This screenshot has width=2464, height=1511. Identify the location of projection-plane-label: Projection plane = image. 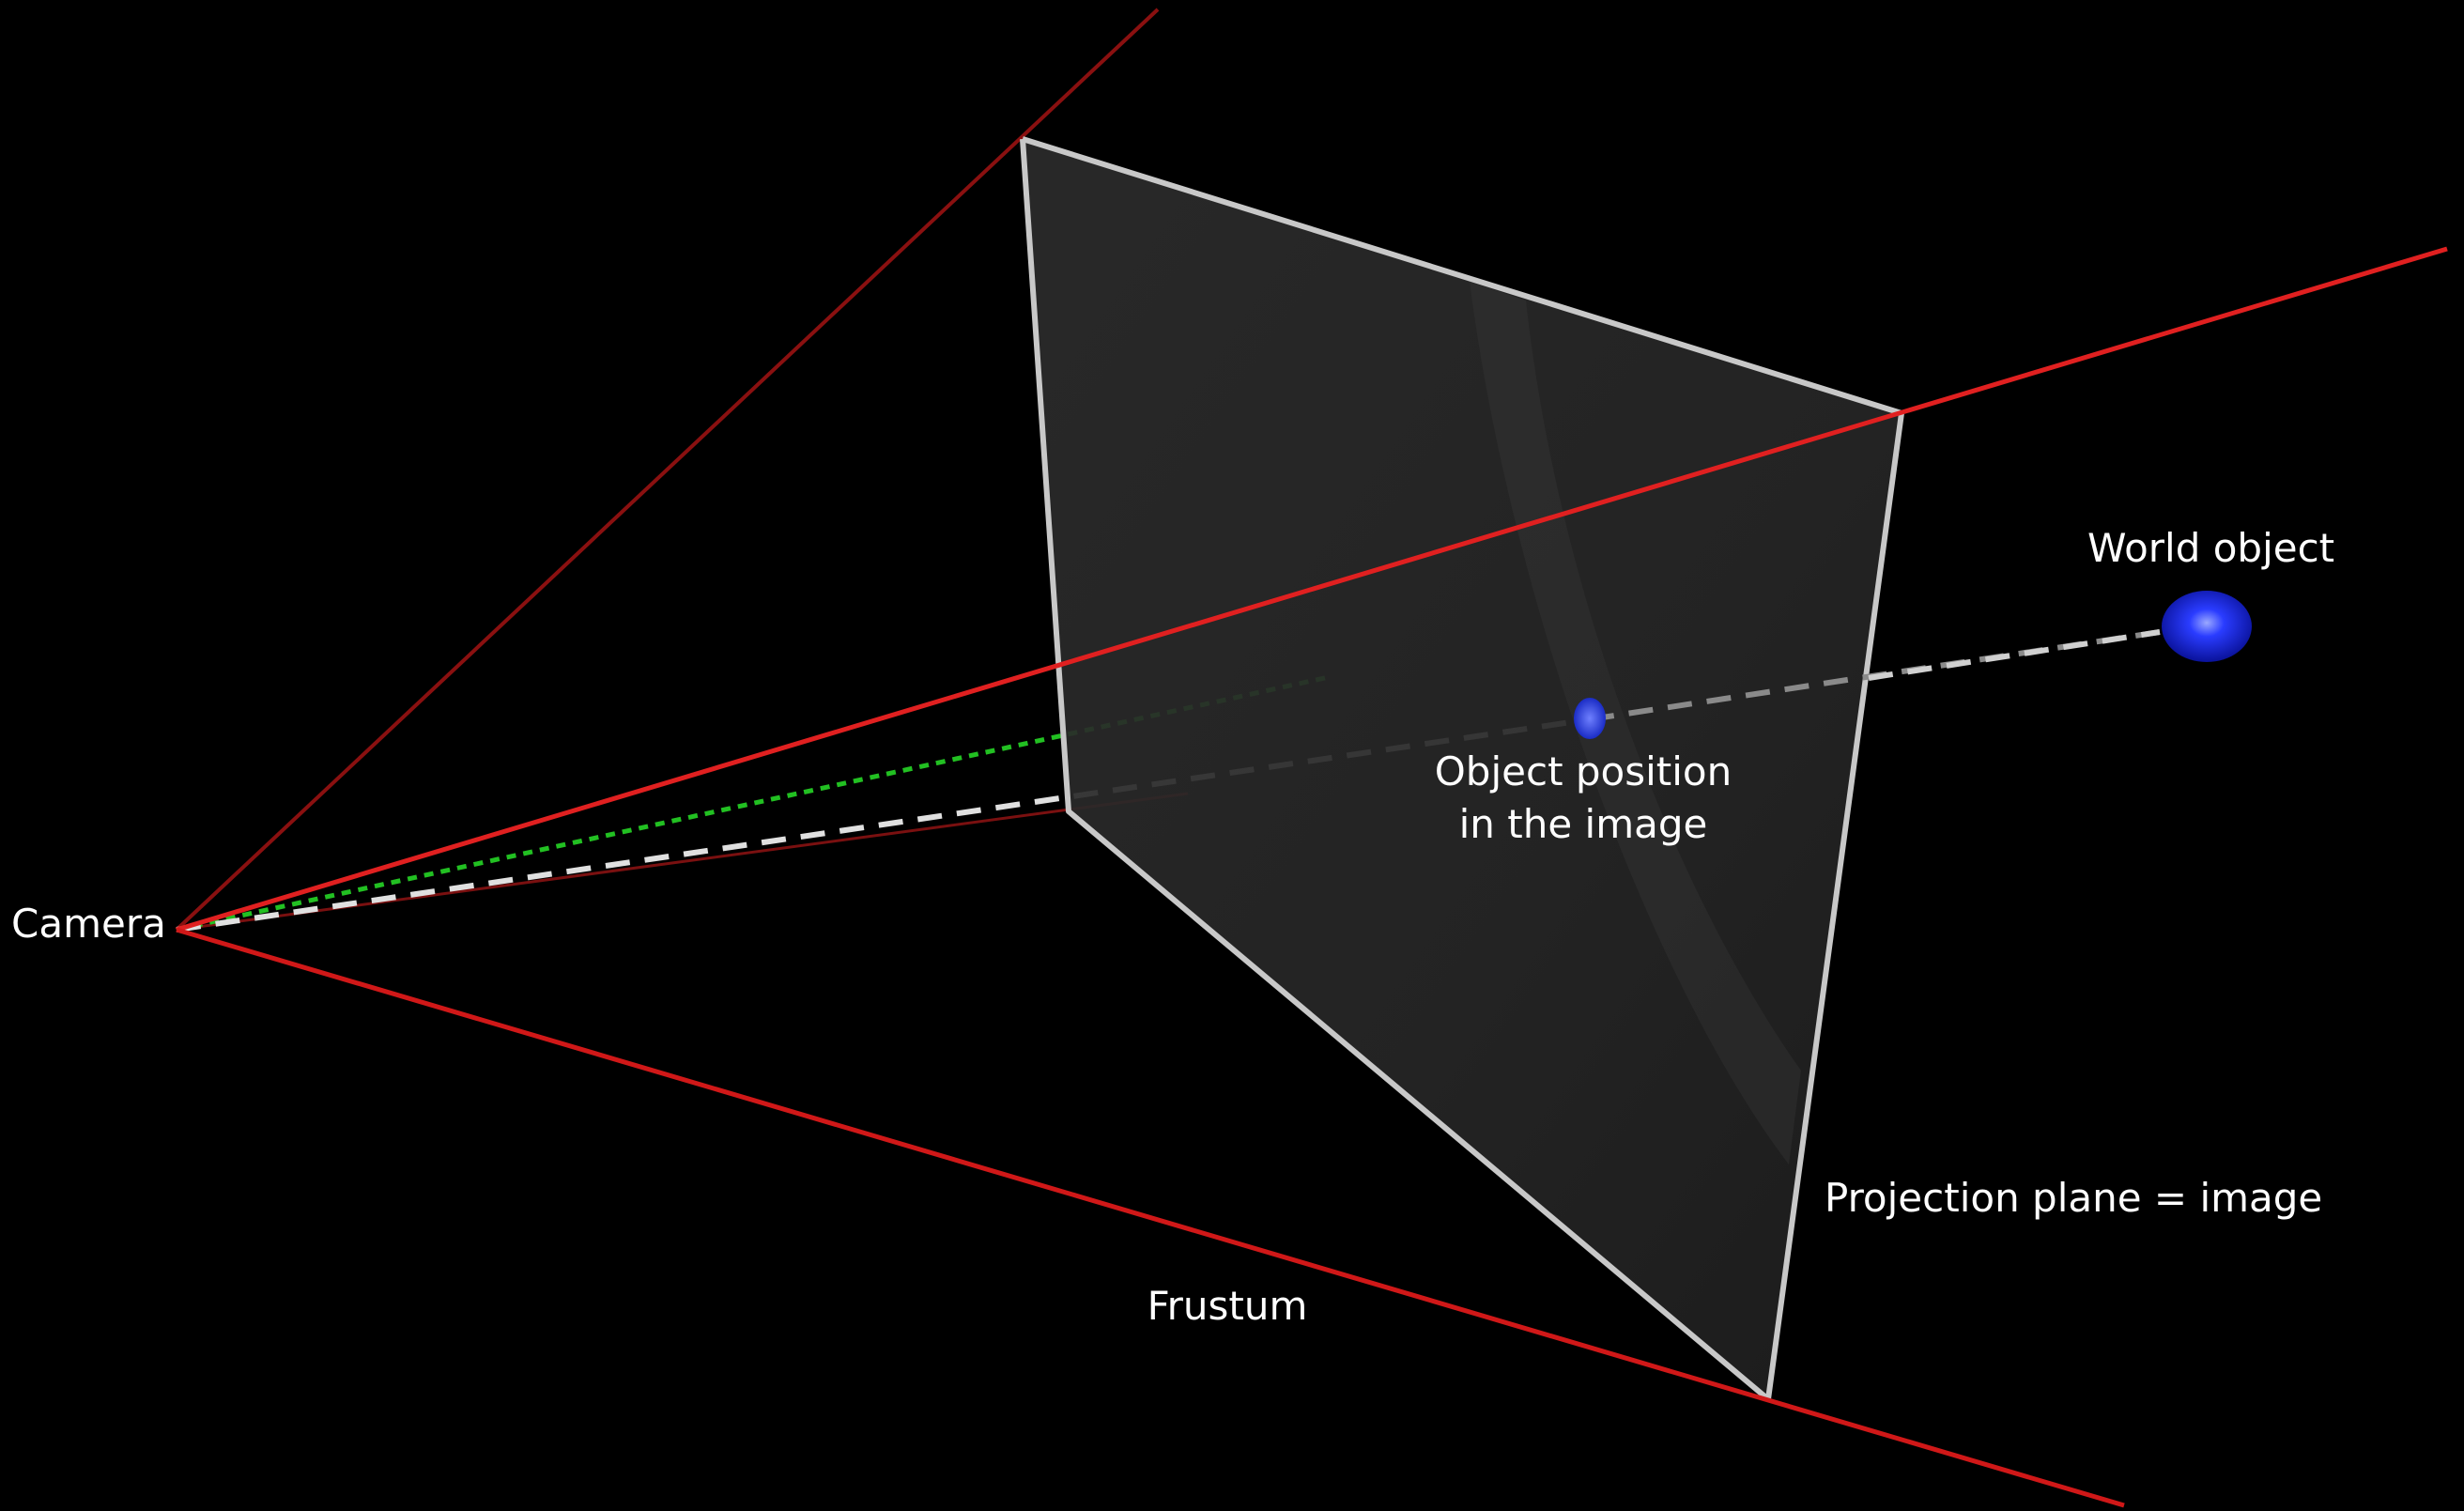
(2073, 1198).